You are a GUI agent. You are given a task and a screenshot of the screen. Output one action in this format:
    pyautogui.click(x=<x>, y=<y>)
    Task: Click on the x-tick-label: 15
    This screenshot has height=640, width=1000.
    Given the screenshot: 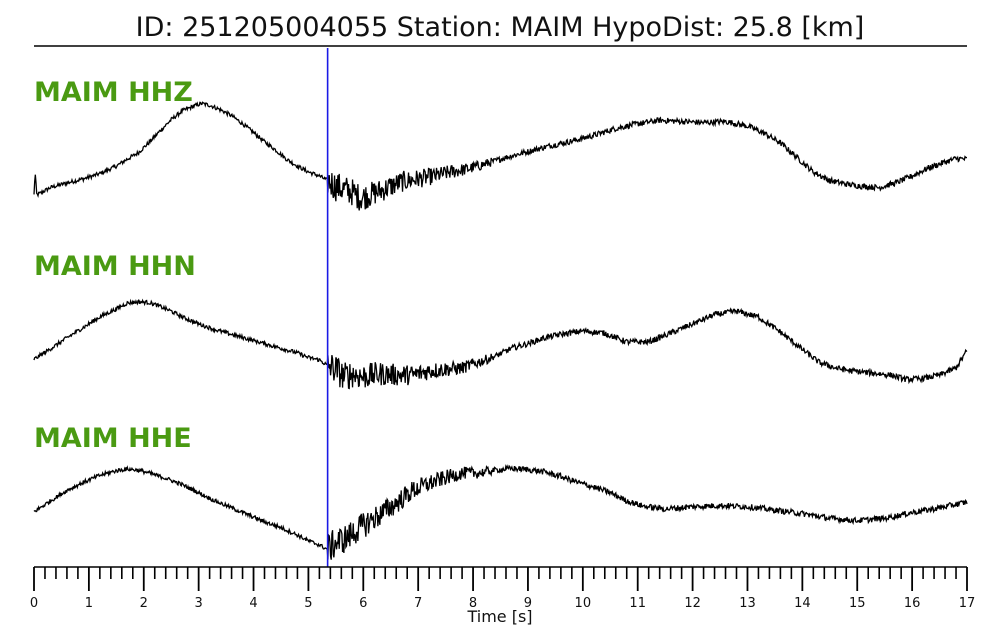 What is the action you would take?
    pyautogui.click(x=857, y=603)
    